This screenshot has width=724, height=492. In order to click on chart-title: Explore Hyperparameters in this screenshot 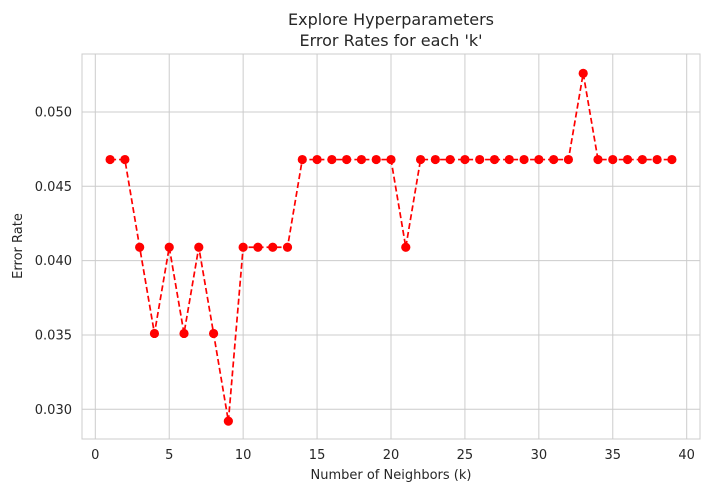, I will do `click(391, 19)`.